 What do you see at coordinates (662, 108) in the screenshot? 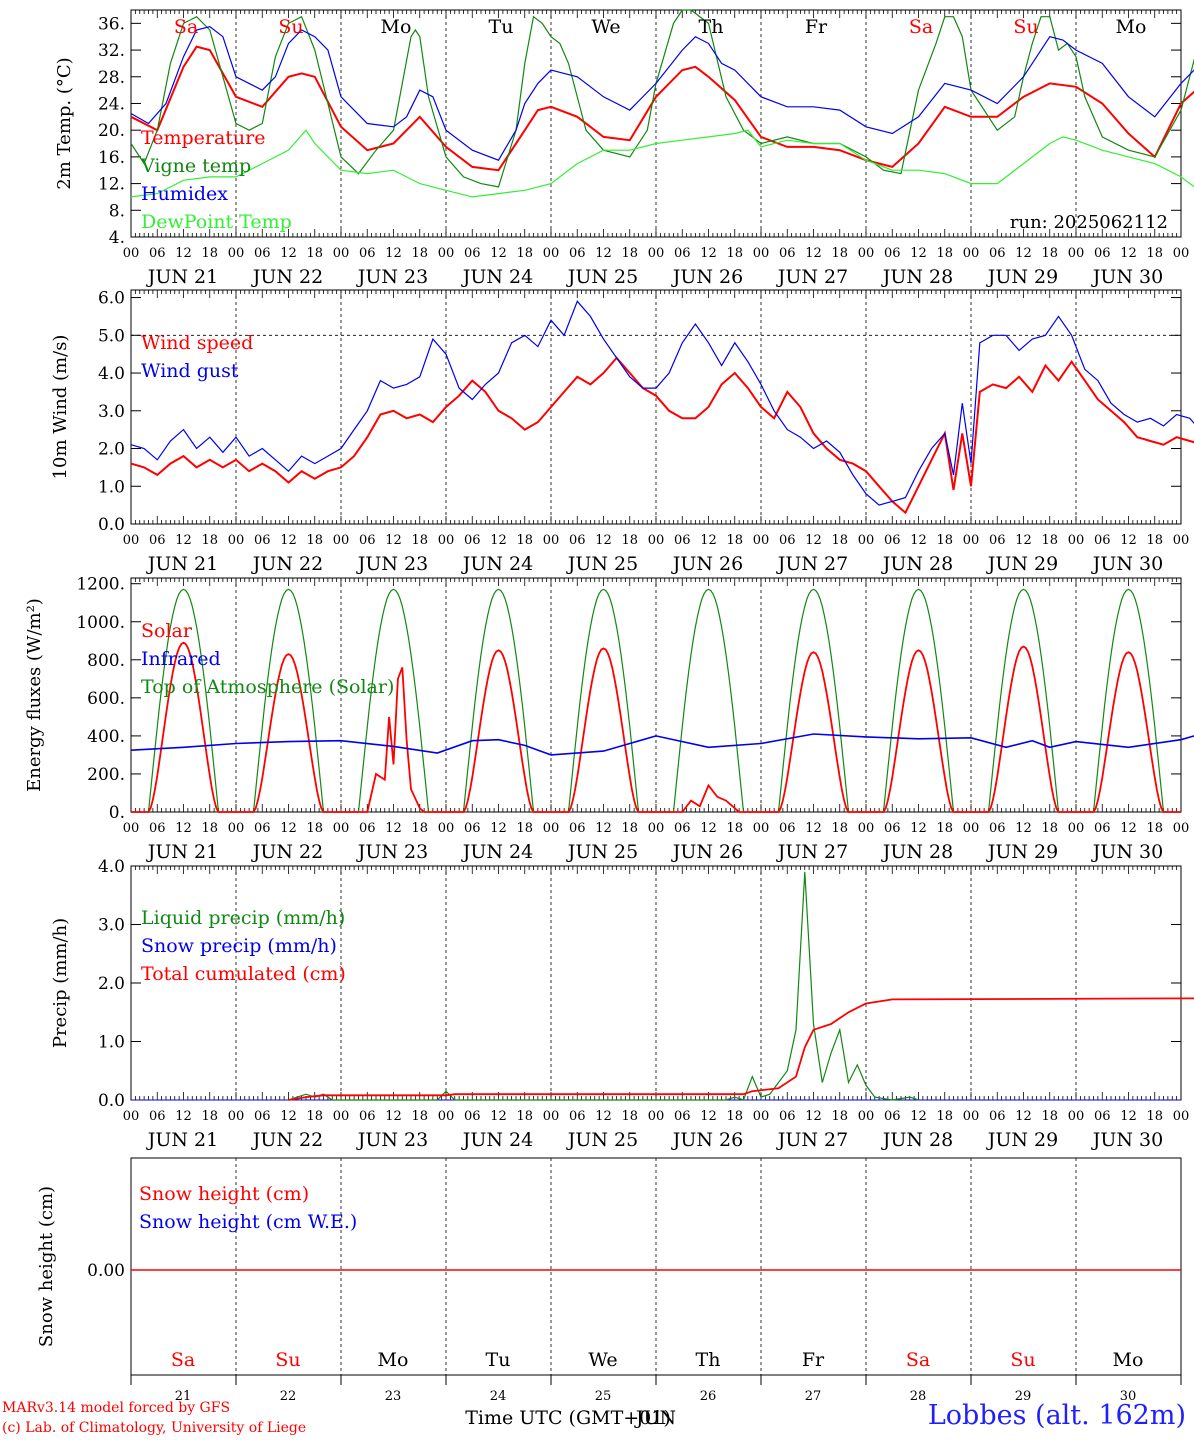
I see `series-temperature` at bounding box center [662, 108].